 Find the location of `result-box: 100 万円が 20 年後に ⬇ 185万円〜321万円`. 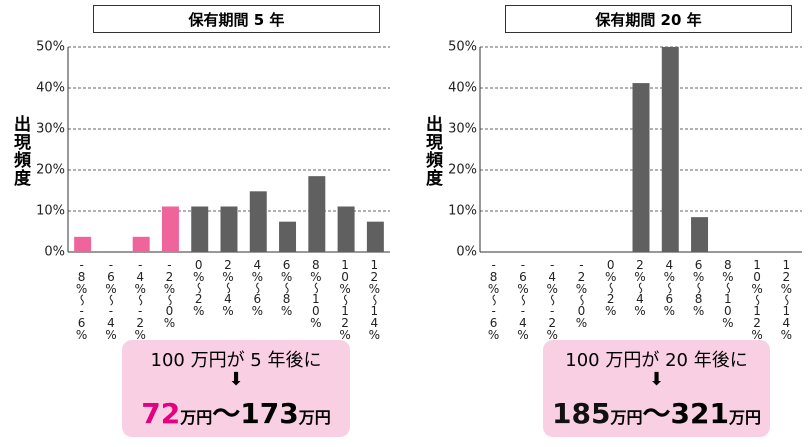

result-box: 100 万円が 20 年後に ⬇ 185万円〜321万円 is located at coordinates (656, 388).